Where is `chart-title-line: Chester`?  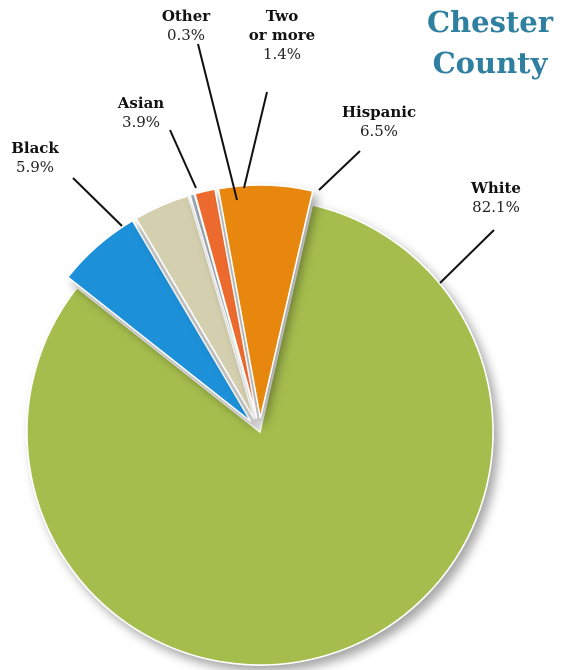 chart-title-line: Chester is located at coordinates (490, 22).